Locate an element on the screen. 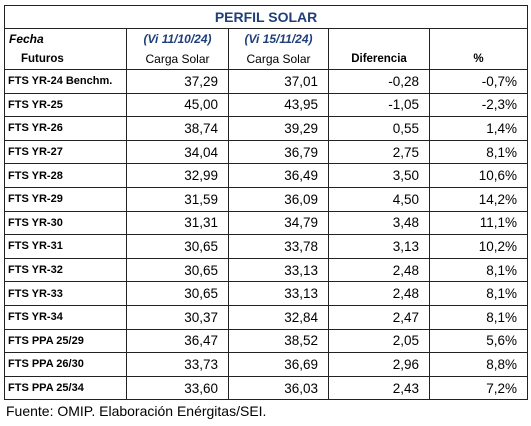 The image size is (531, 426). row-label: FTS PPA 25/34 is located at coordinates (65, 388).